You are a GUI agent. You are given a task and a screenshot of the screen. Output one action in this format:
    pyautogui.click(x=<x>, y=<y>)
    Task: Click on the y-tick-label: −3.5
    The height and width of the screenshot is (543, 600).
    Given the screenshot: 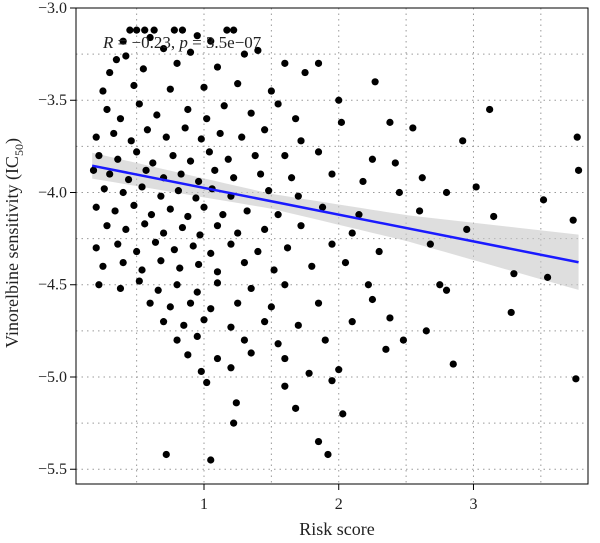 What is the action you would take?
    pyautogui.click(x=52, y=100)
    